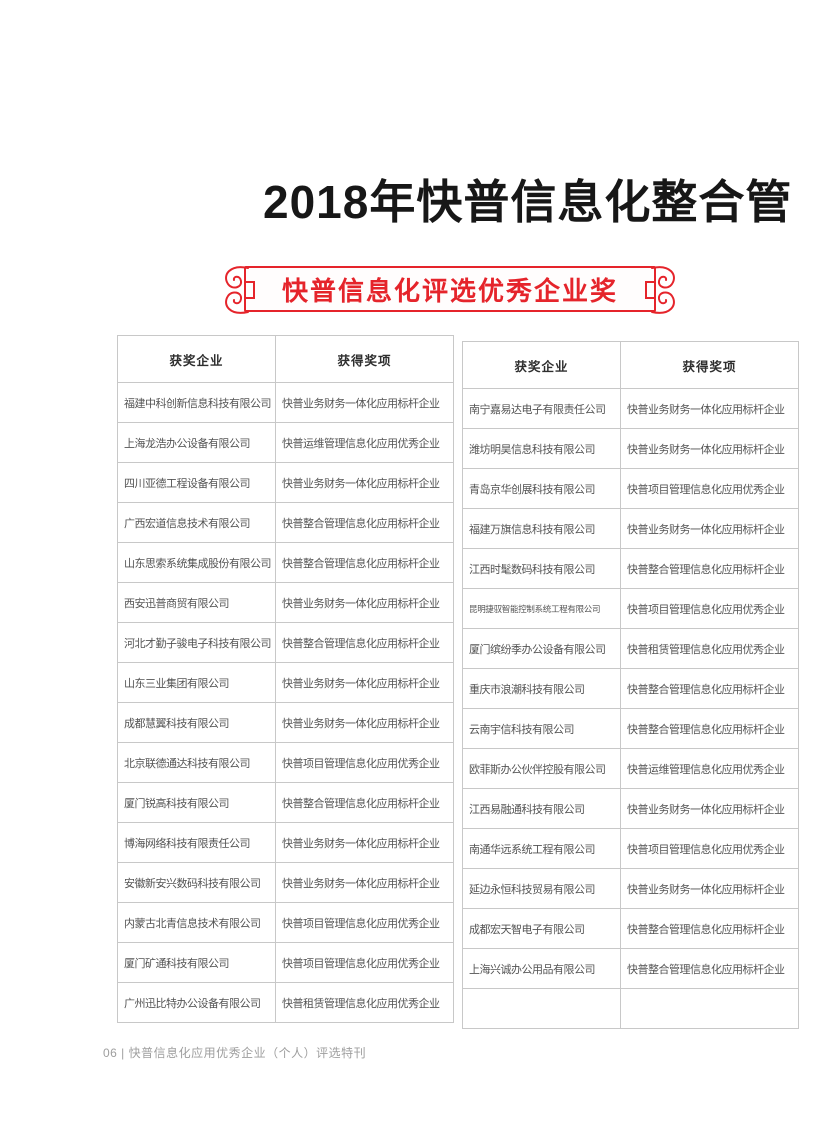 The height and width of the screenshot is (1146, 839). What do you see at coordinates (630, 488) in the screenshot?
I see `table-row: 青岛京华创展科技有限公司 快普项目管理信息化应用优秀企业` at bounding box center [630, 488].